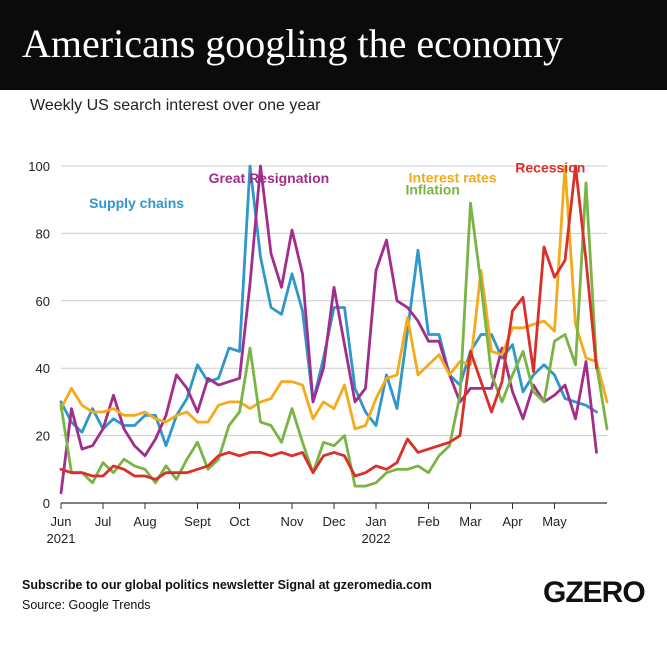 This screenshot has height=667, width=667. I want to click on y-tick-label: 40, so click(43, 368).